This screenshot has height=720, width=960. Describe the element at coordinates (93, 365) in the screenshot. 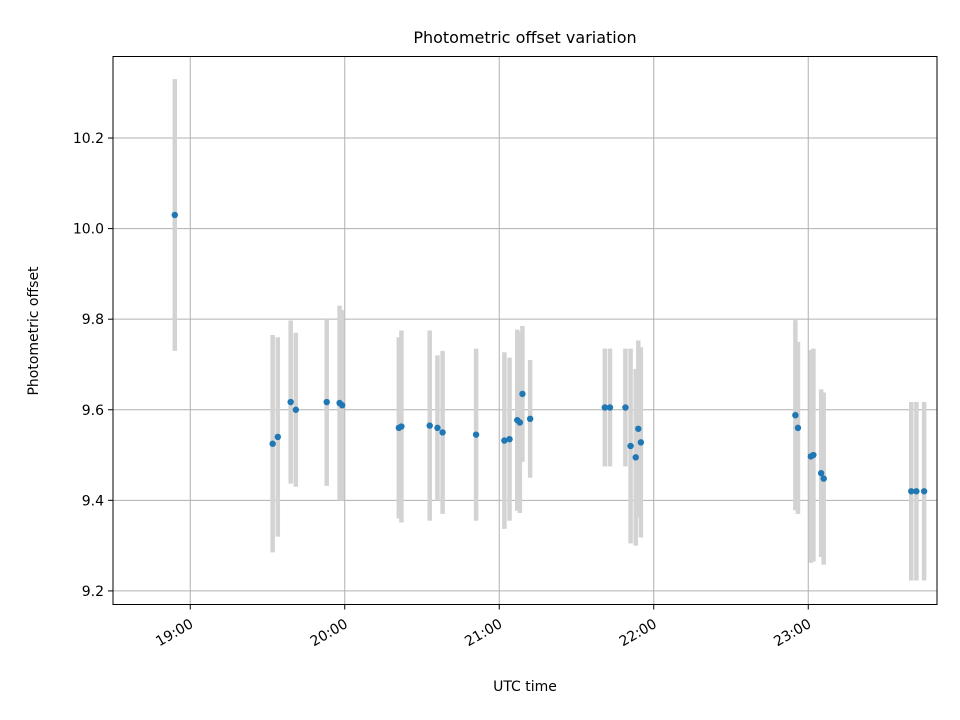

I see `y-axis-ticks: 9.2 9.4 9.6 9.8 10.0 10.2` at that location.